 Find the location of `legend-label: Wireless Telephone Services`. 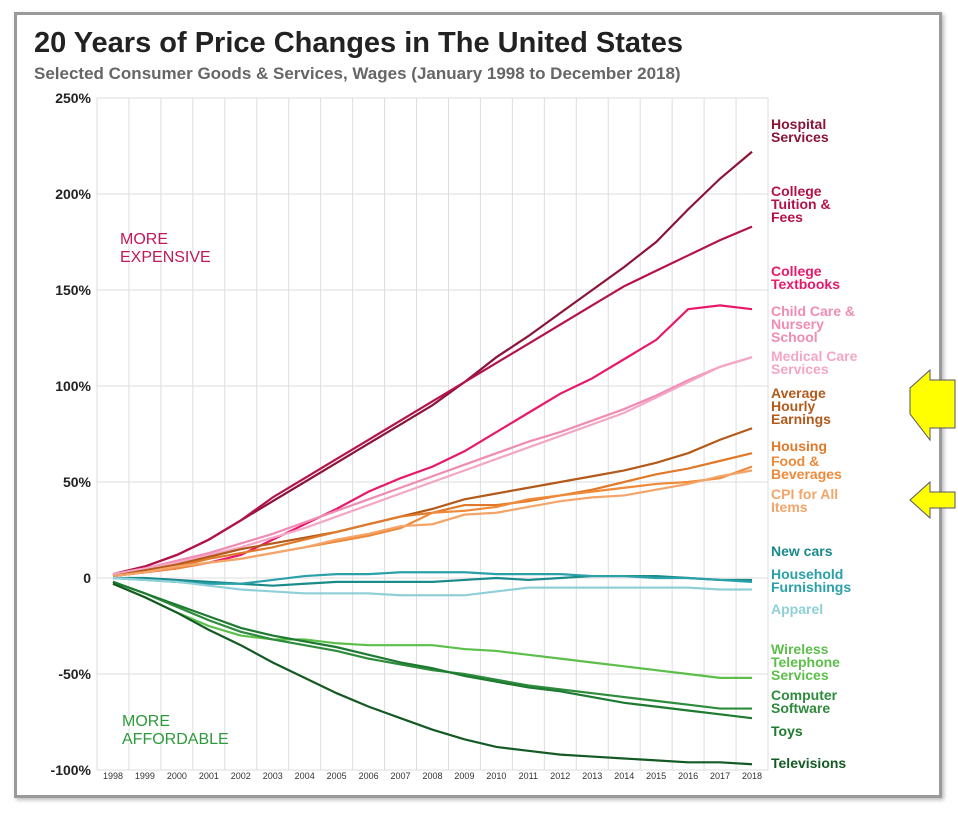

legend-label: Wireless Telephone Services is located at coordinates (805, 662).